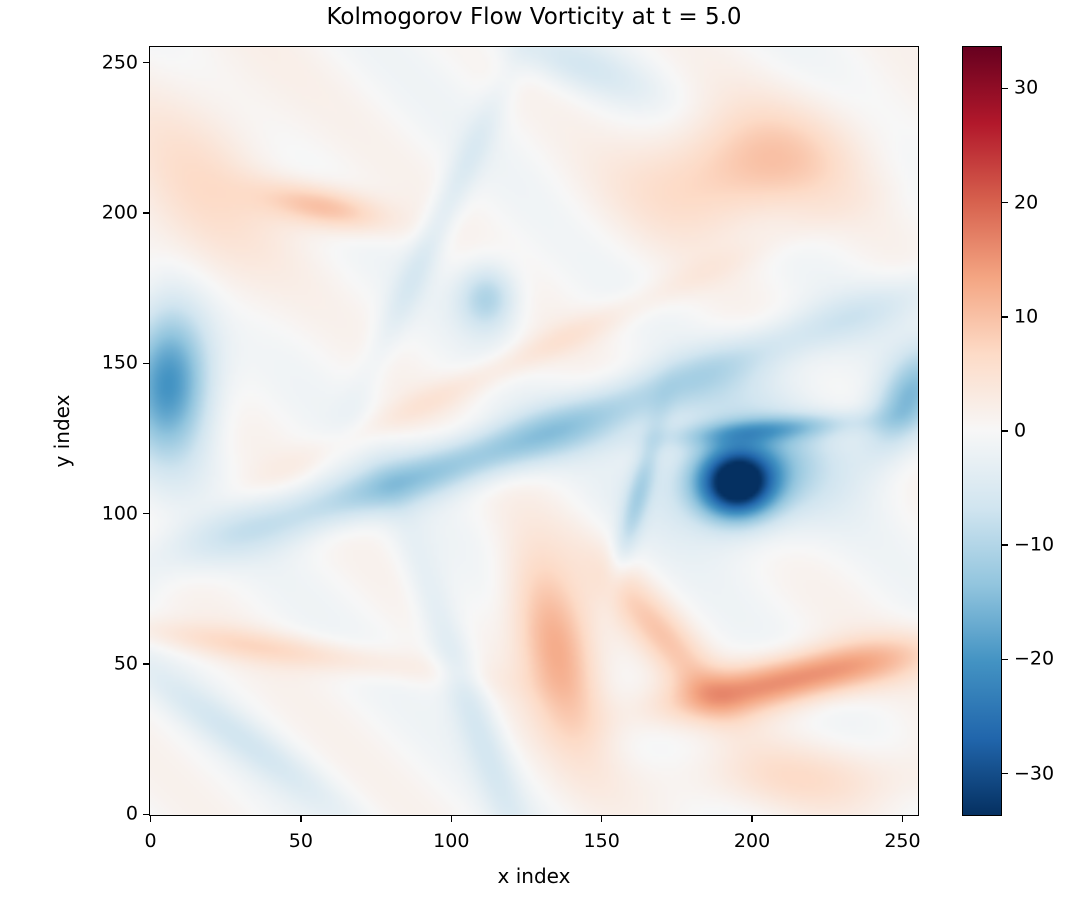 This screenshot has height=900, width=1080. What do you see at coordinates (1034, 544) in the screenshot?
I see `colorbar-tick-label: −10` at bounding box center [1034, 544].